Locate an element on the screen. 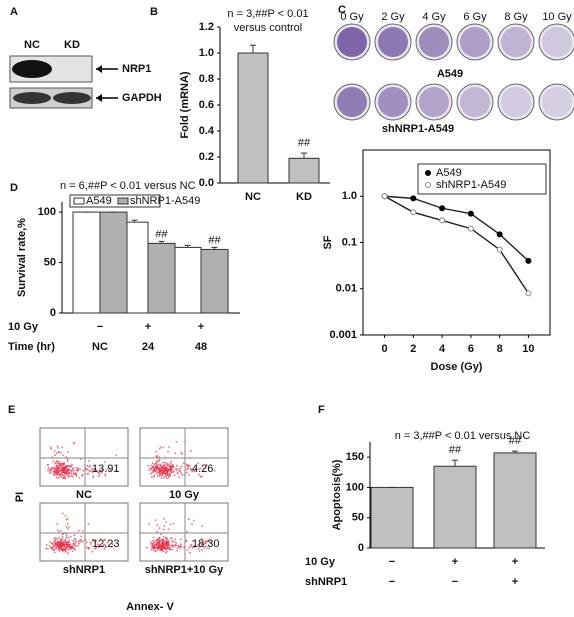  colonies is located at coordinates (557, 102).